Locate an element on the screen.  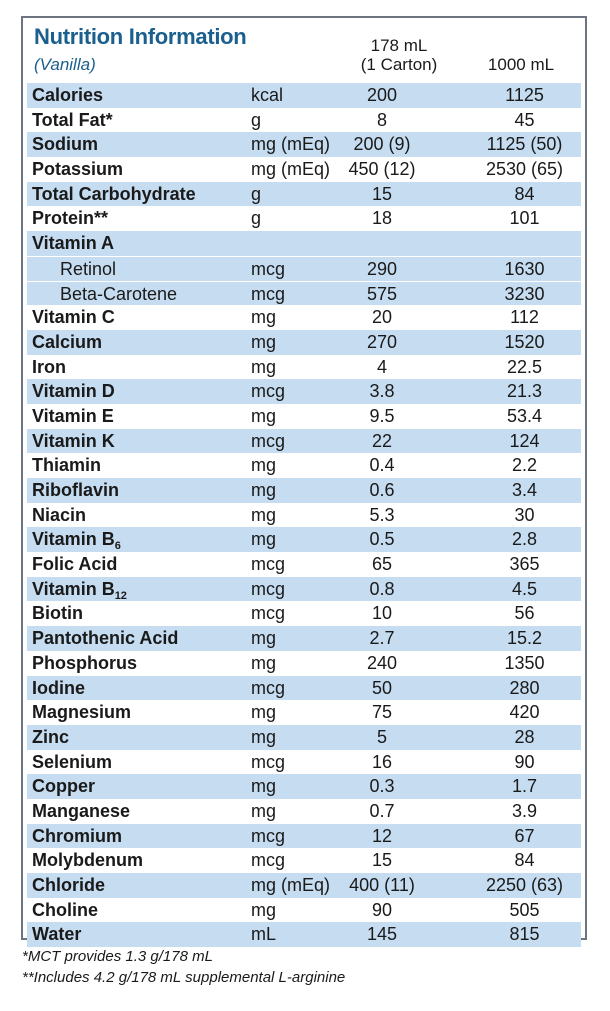
nutrient-name: Potassium is located at coordinates (78, 169).